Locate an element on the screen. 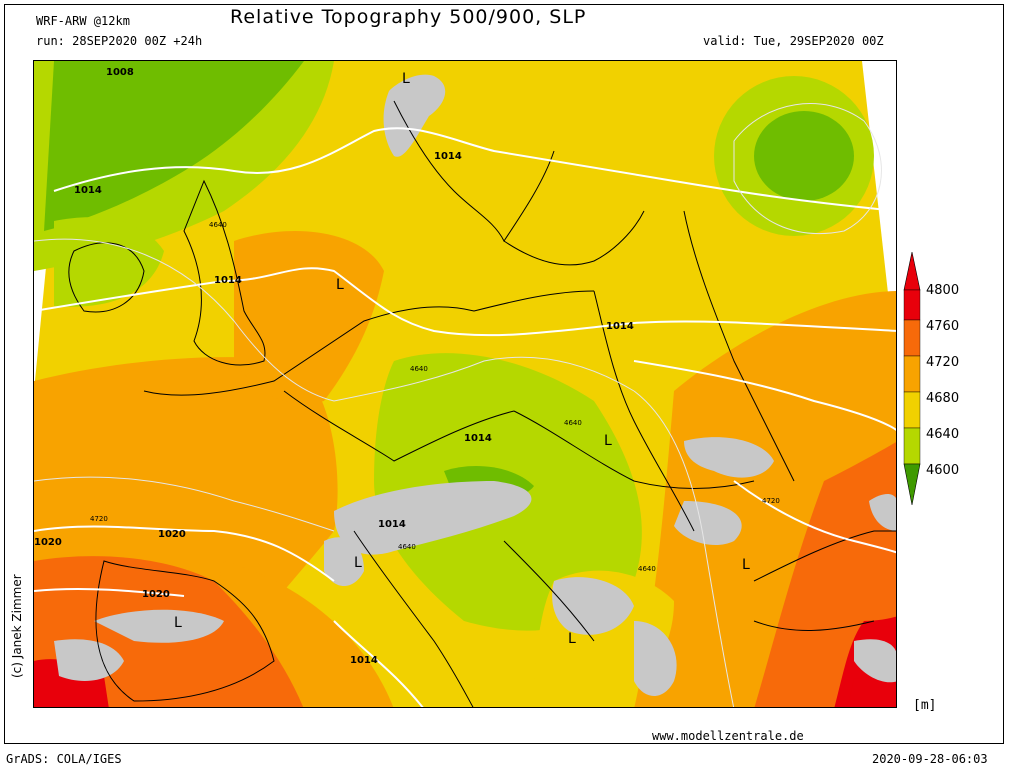  unit-label: [m] is located at coordinates (925, 705).